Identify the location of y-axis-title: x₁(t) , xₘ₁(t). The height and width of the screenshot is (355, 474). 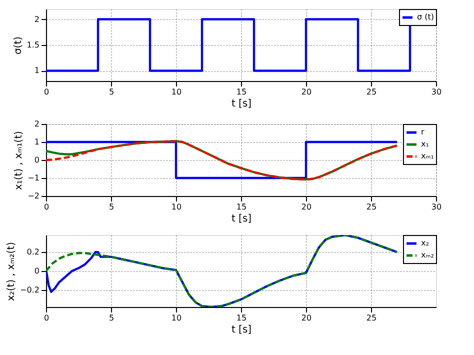
(19, 160).